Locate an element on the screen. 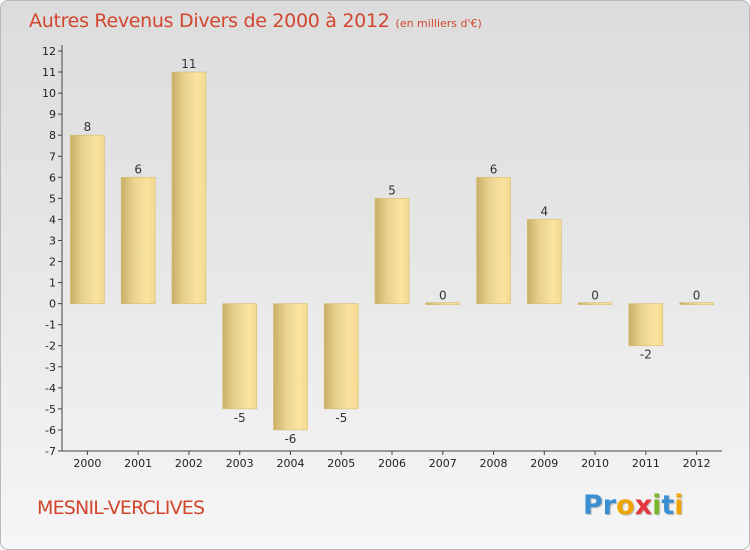  x-tick-label: 2005 is located at coordinates (341, 463).